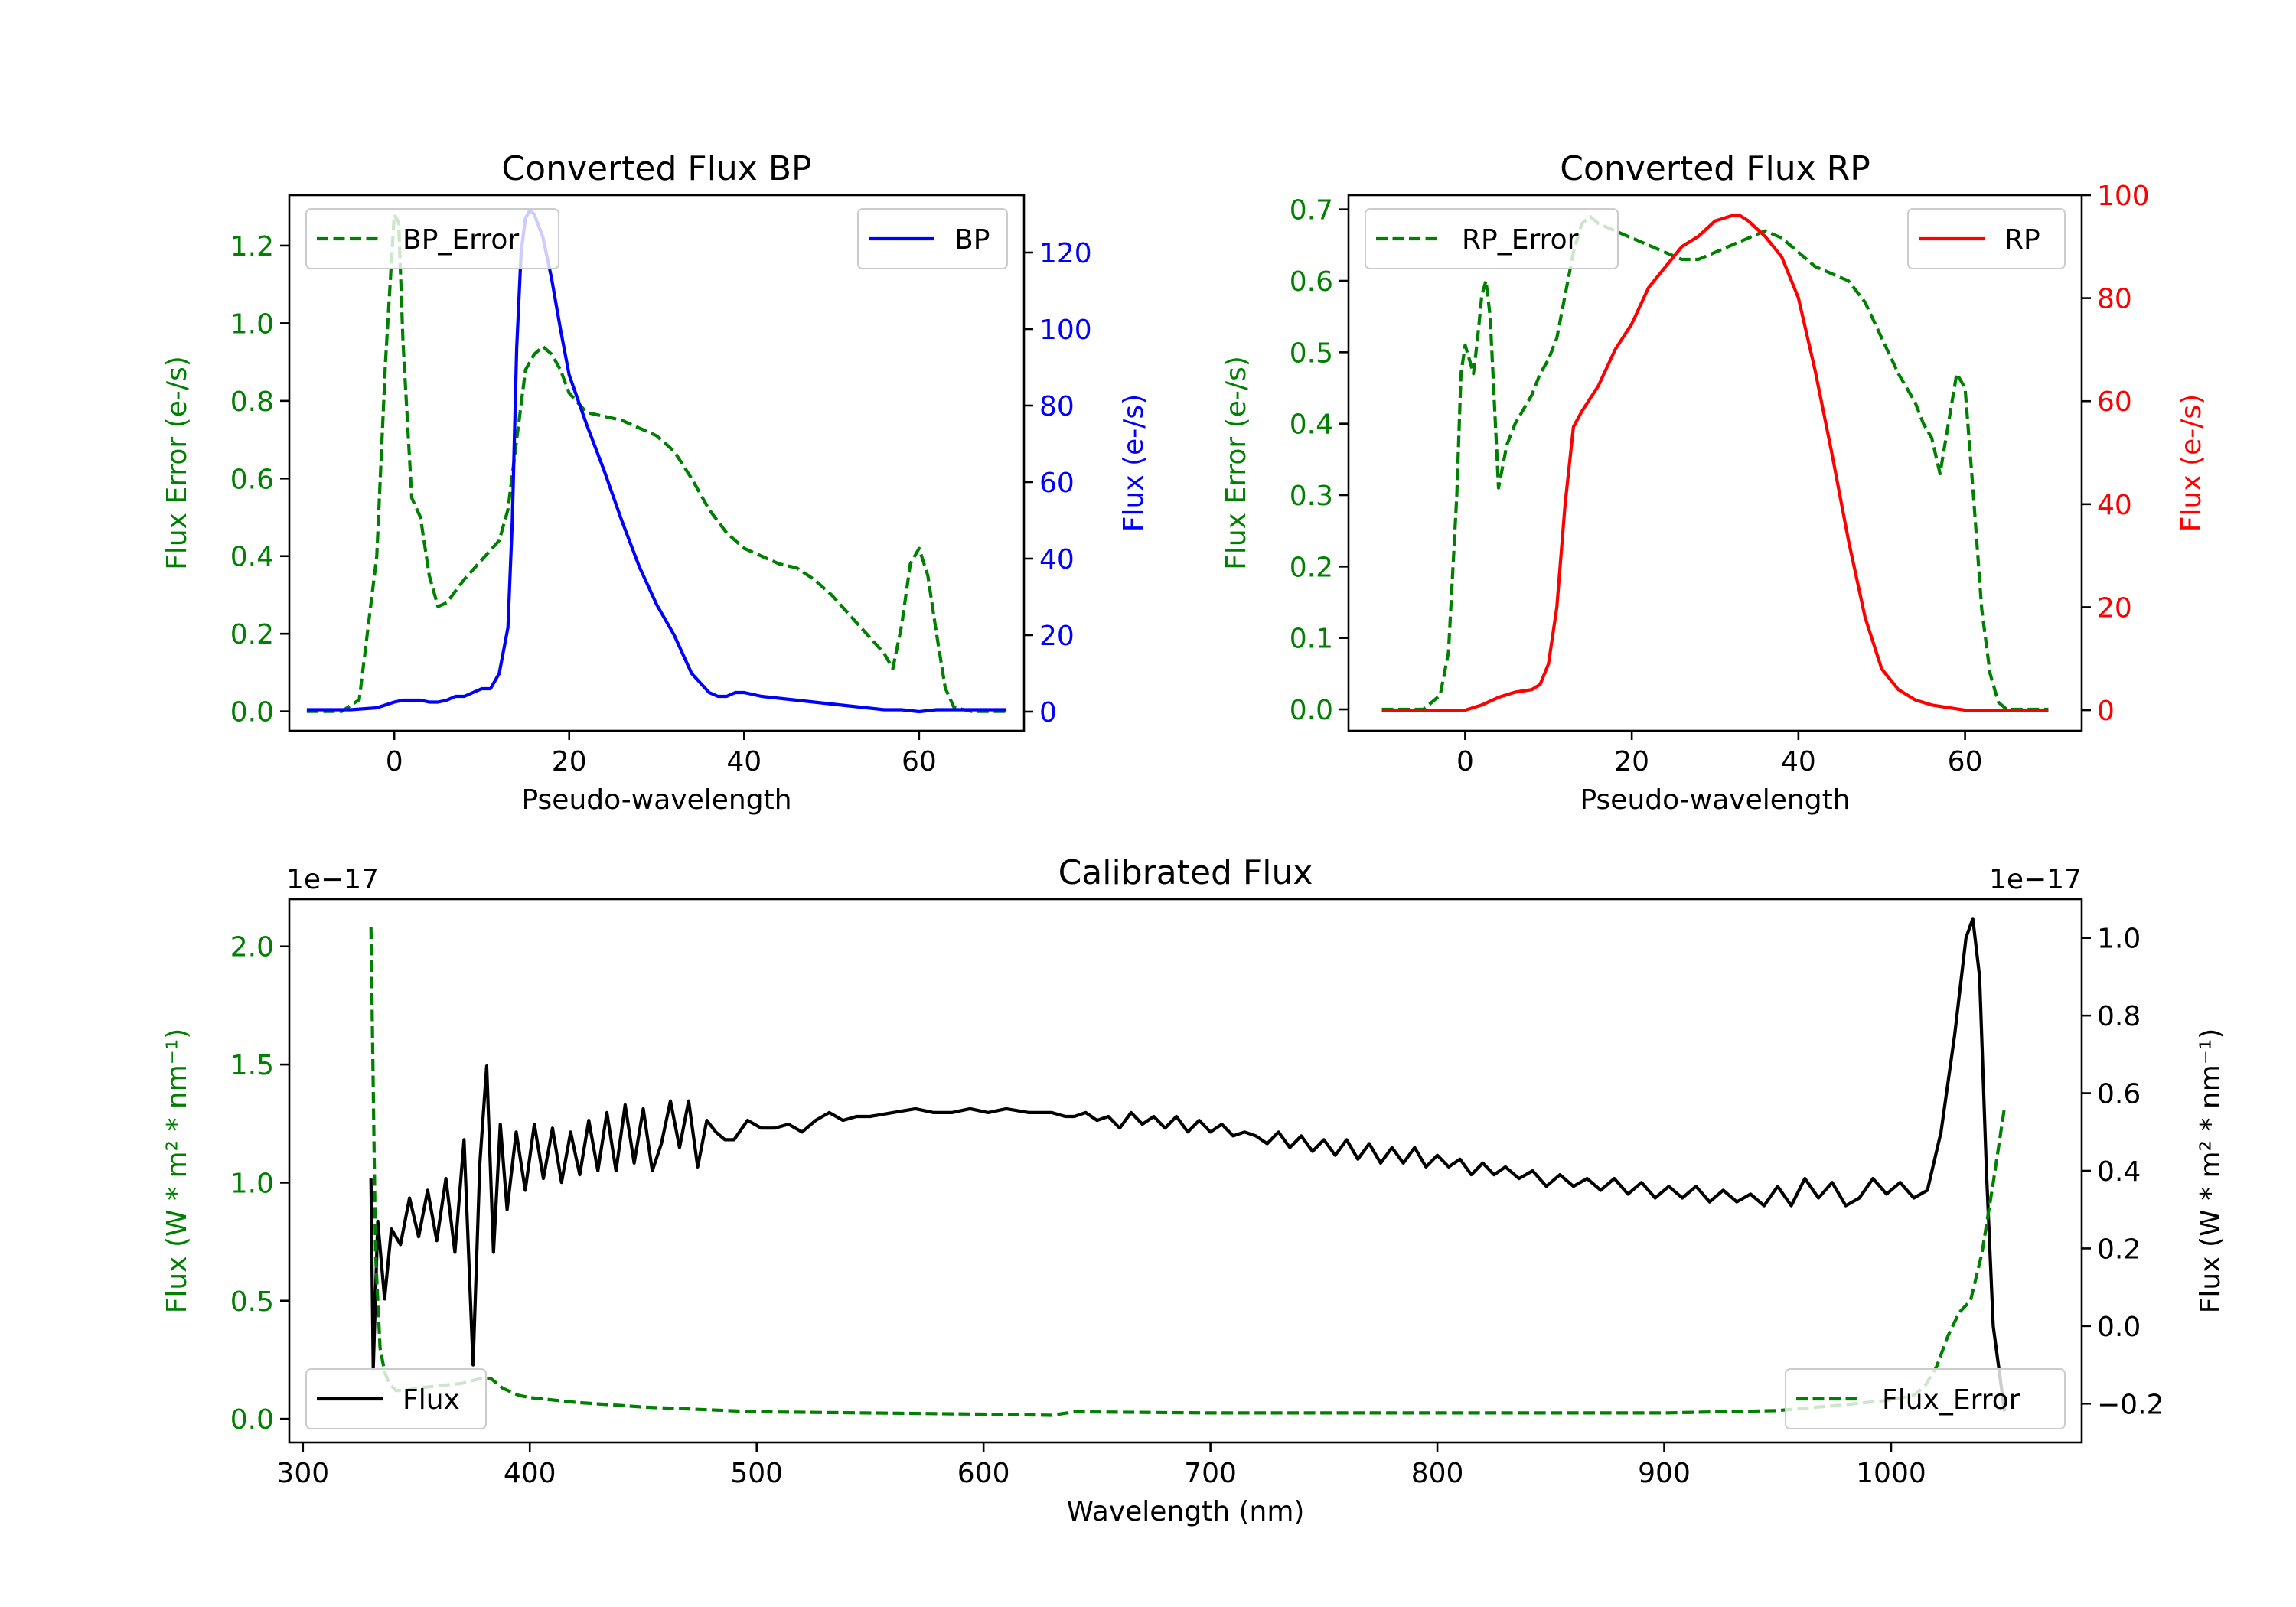 The height and width of the screenshot is (1607, 2296). I want to click on legend-rp: RP, so click(1986, 239).